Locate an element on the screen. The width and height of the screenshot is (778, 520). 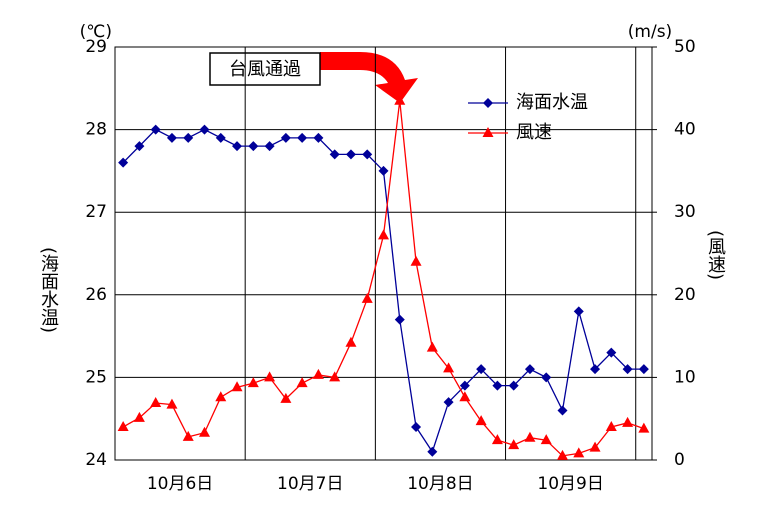
x-tick-label: 10月6日 is located at coordinates (180, 484).